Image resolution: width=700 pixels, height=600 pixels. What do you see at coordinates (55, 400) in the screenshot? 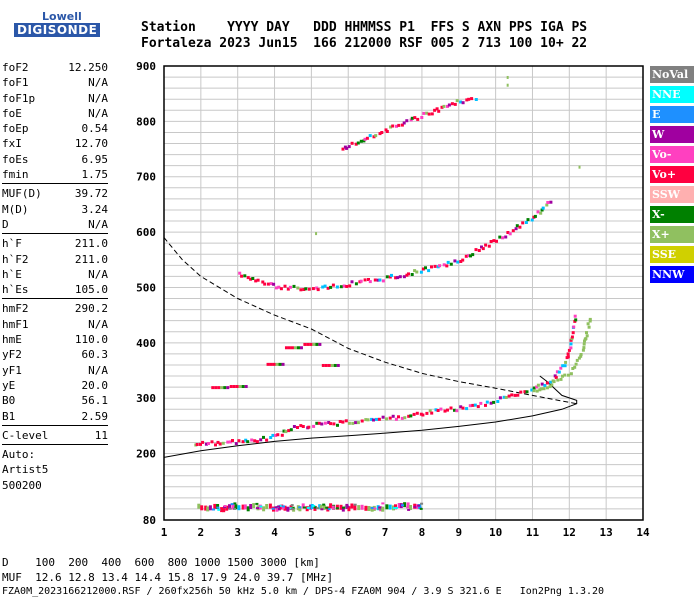
I see `param-row: B0 56.1` at bounding box center [55, 400].